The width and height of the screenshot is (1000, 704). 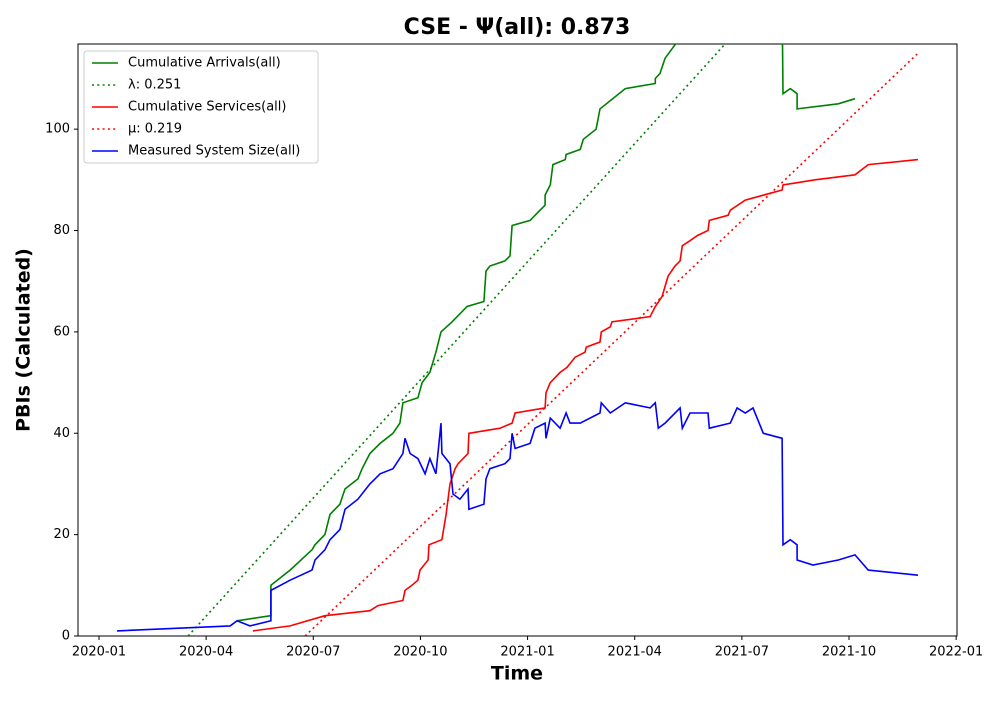 I want to click on x-tick-label: 2020-10, so click(x=420, y=652).